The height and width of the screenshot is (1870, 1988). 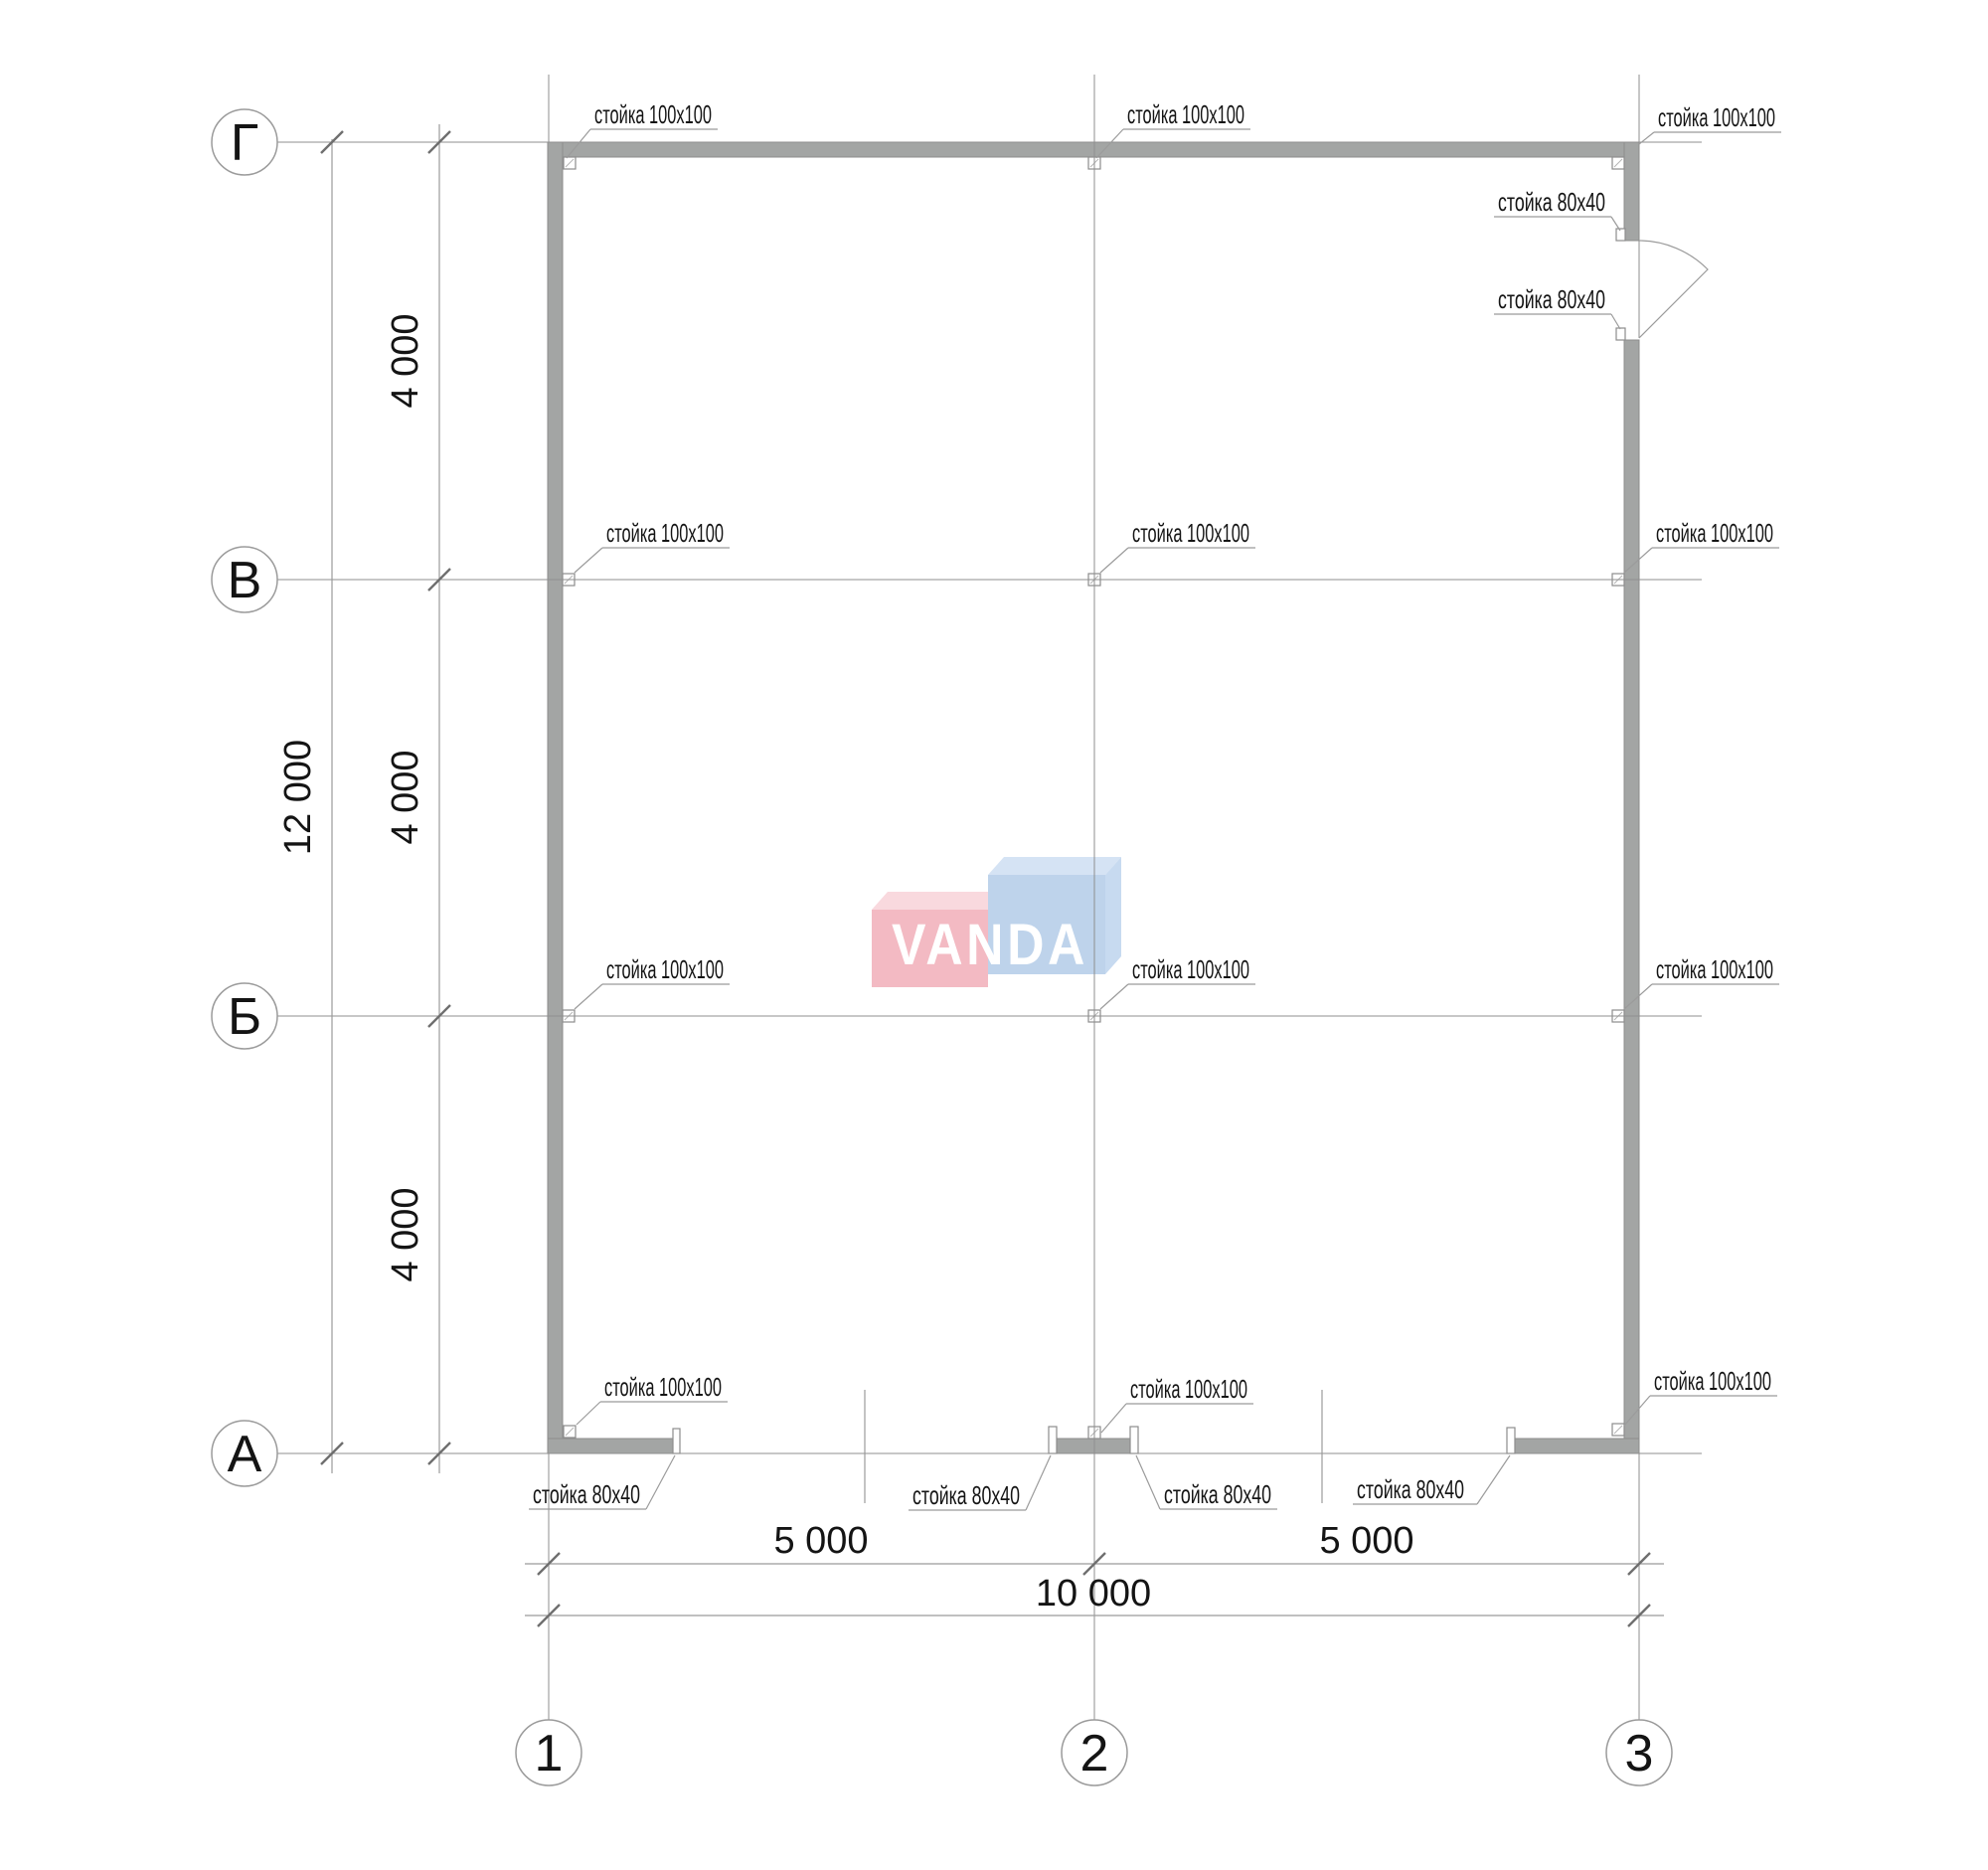 I want to click on axis-bubble-col-3: 3, so click(x=1639, y=1752).